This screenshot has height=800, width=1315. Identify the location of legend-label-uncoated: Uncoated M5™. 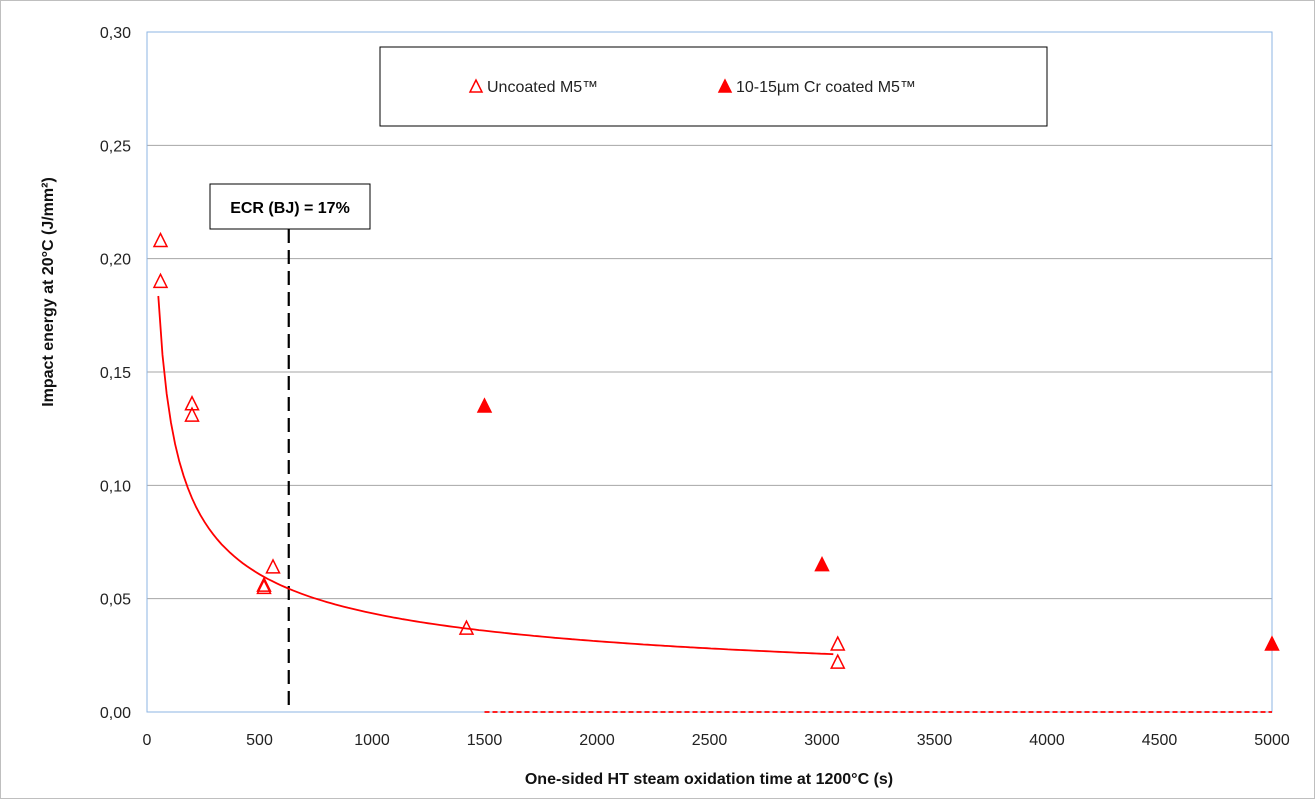
(542, 87).